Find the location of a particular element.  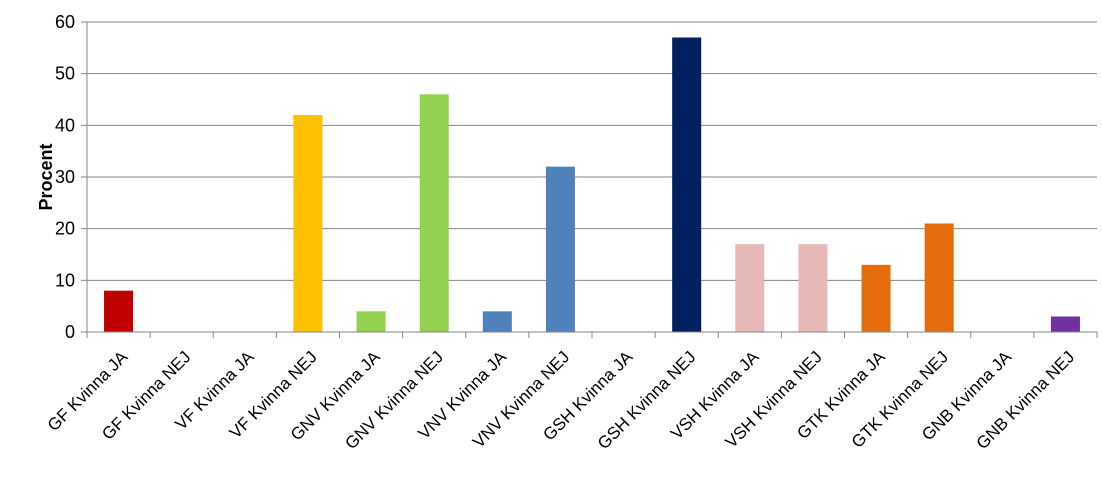

y-tick-label: 40 is located at coordinates (65, 125).